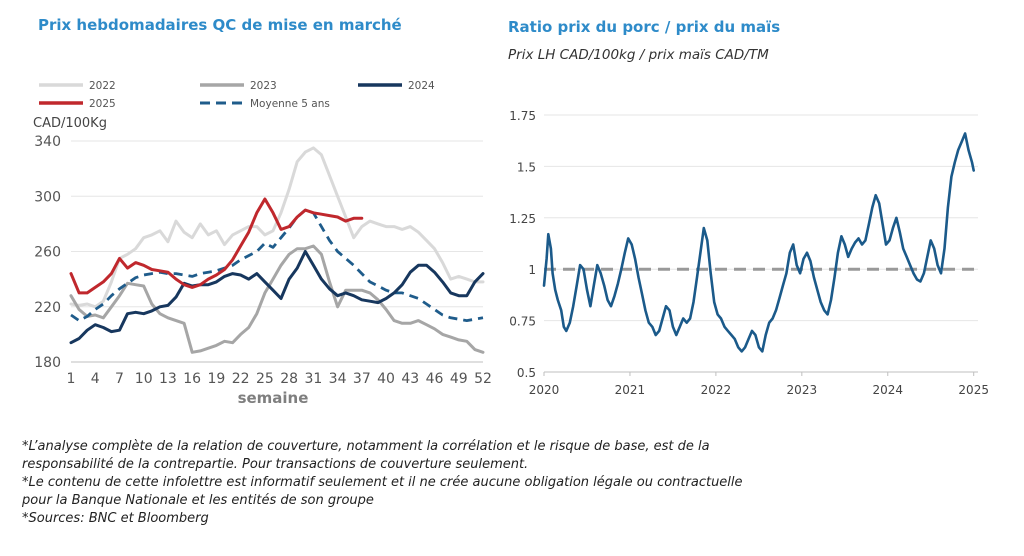 This screenshot has width=1024, height=556. Describe the element at coordinates (435, 379) in the screenshot. I see `x-tick-label: 46` at that location.